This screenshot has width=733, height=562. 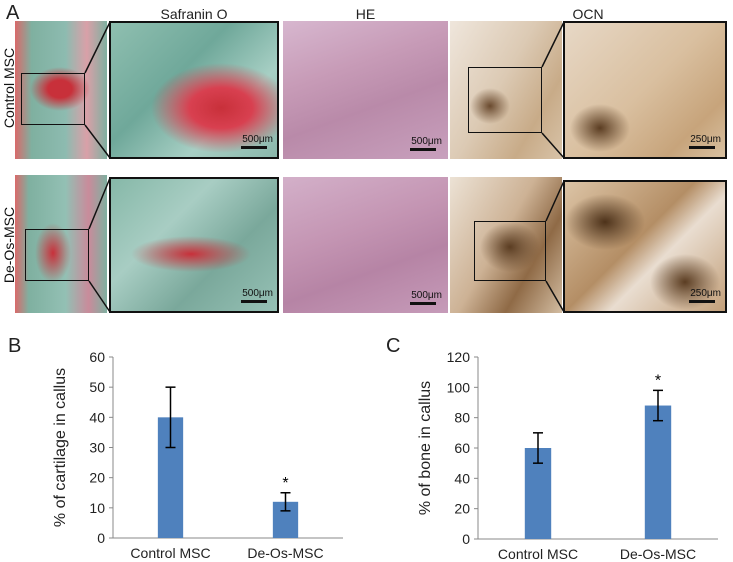 What do you see at coordinates (14, 346) in the screenshot?
I see `panel-letter: B` at bounding box center [14, 346].